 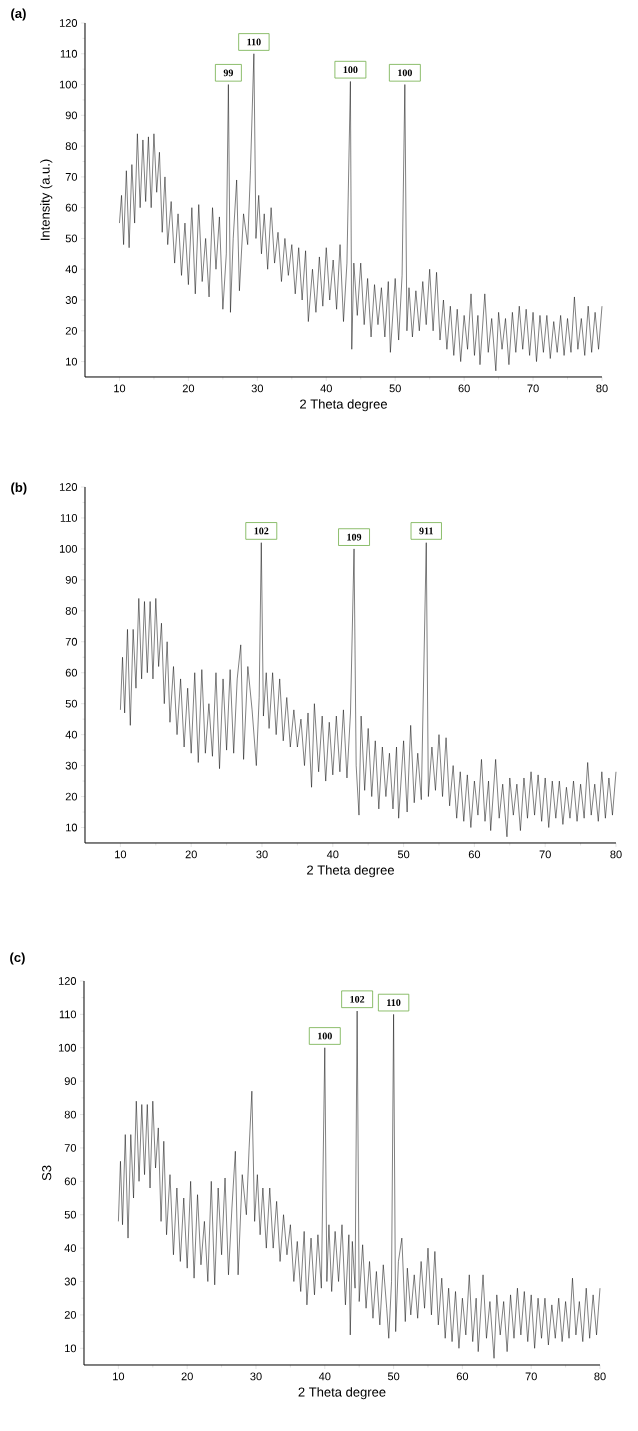 I want to click on chart-title: (c), so click(x=17, y=958).